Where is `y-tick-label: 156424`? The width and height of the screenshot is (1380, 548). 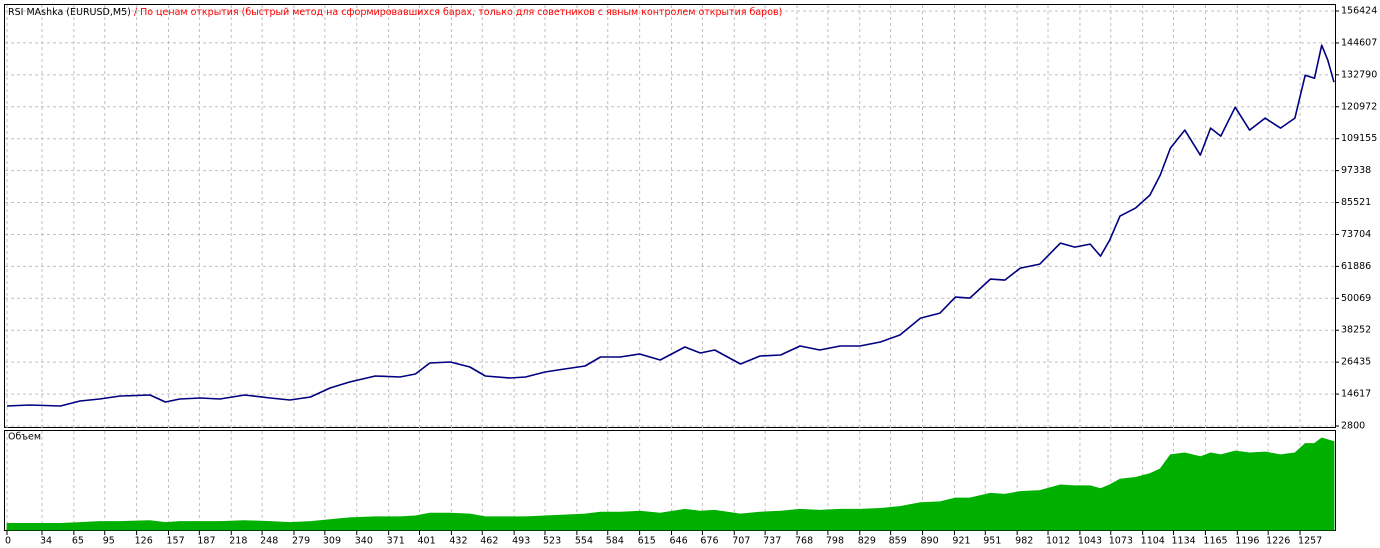 y-tick-label: 156424 is located at coordinates (1359, 11).